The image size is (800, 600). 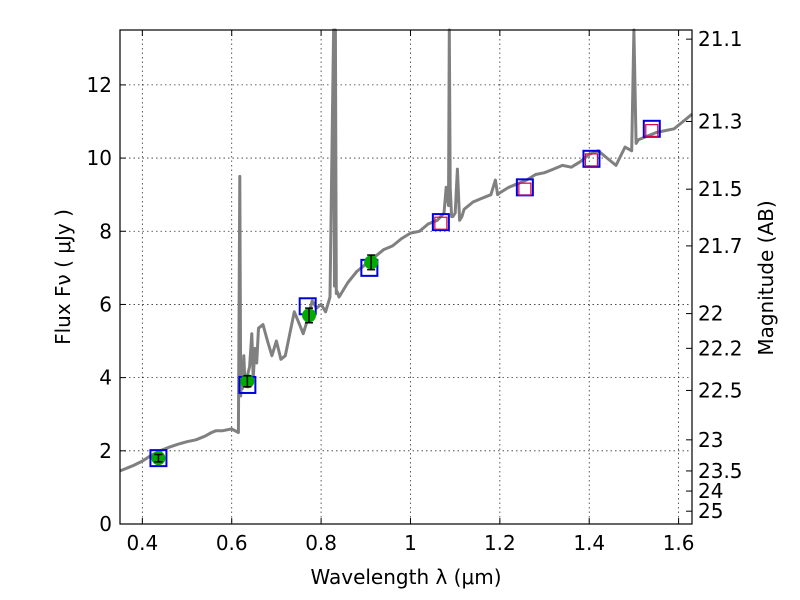 What do you see at coordinates (321, 543) in the screenshot?
I see `x-tick-label: 0.8` at bounding box center [321, 543].